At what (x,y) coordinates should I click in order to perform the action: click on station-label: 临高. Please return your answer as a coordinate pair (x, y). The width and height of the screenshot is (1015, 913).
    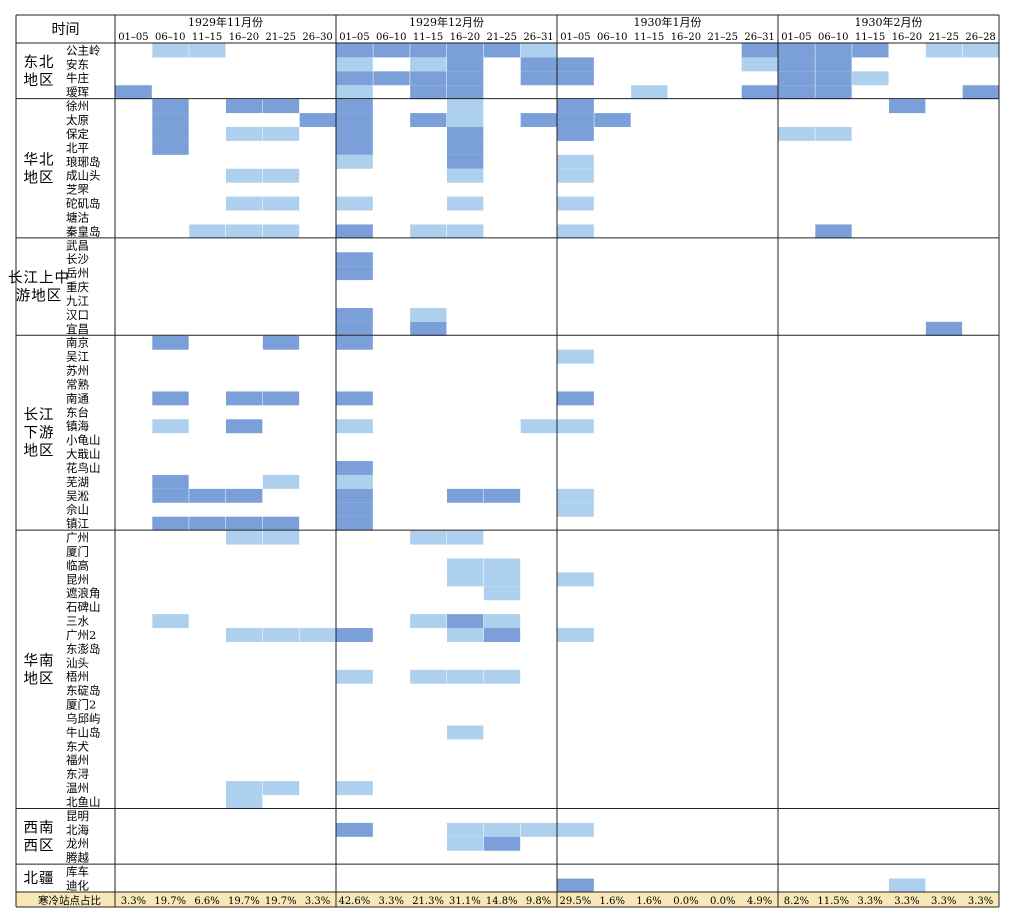
    Looking at the image, I should click on (77, 565).